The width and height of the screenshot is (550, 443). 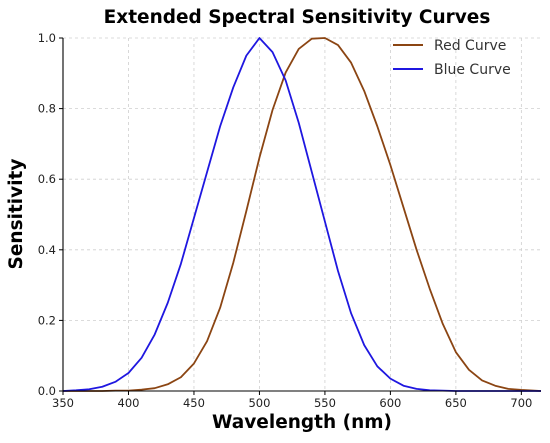 What do you see at coordinates (129, 403) in the screenshot?
I see `x-tick-label-1: 400` at bounding box center [129, 403].